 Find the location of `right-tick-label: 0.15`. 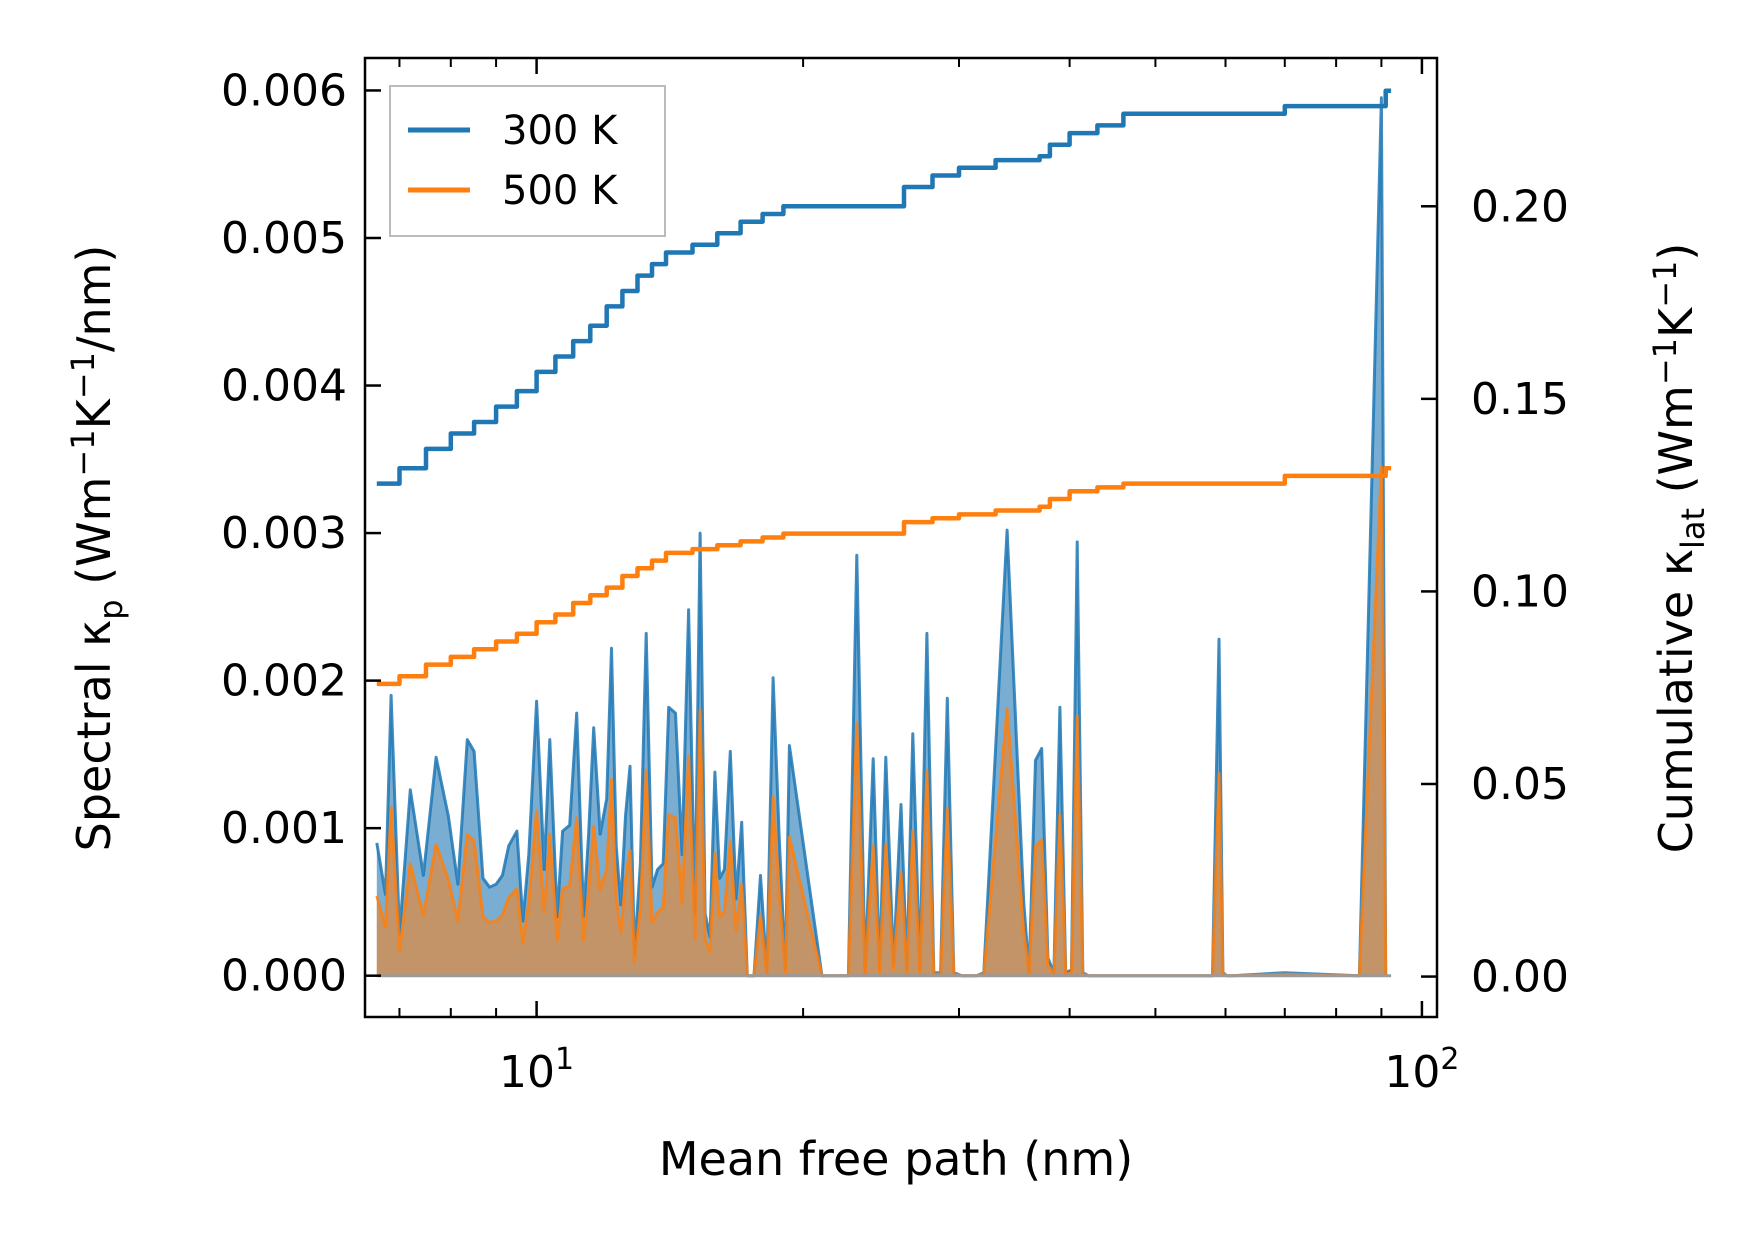

right-tick-label: 0.15 is located at coordinates (1520, 399).